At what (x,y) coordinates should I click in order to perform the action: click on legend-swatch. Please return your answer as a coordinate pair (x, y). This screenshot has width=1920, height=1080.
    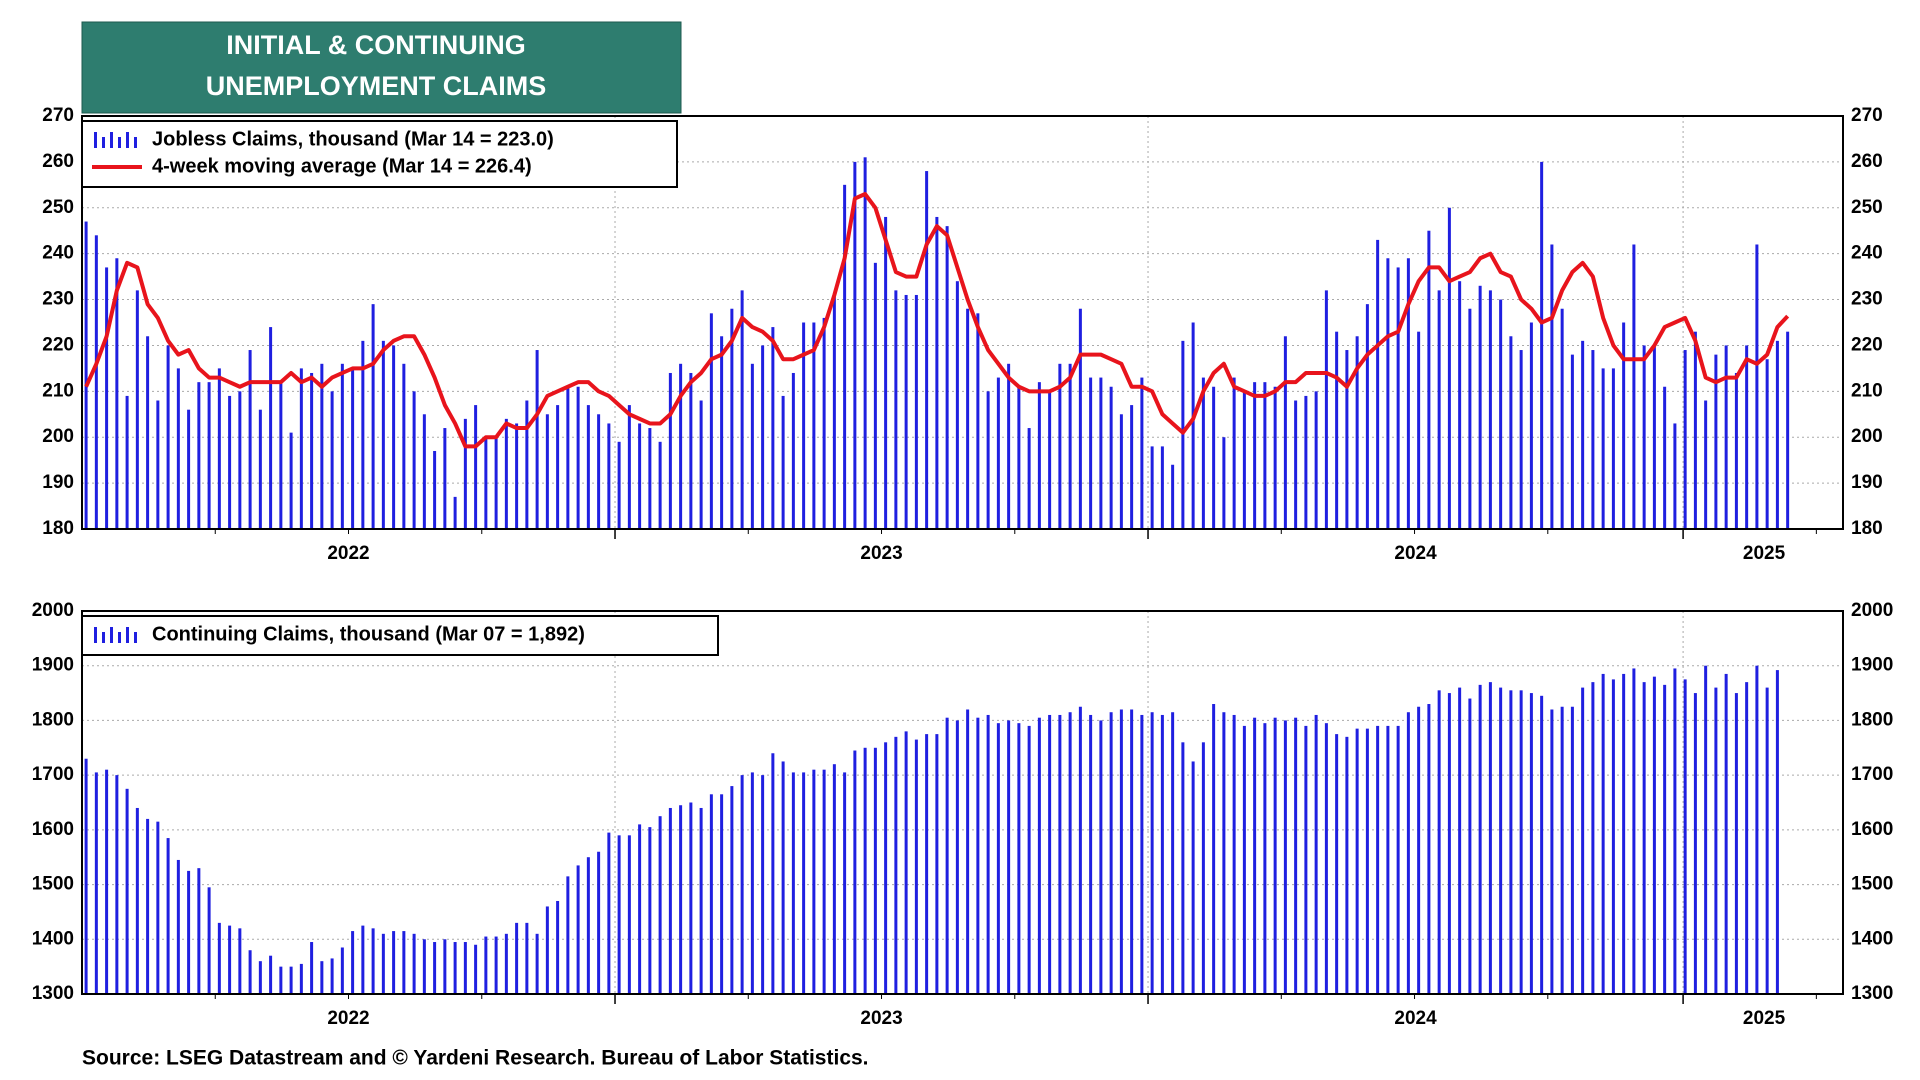
    Looking at the image, I should click on (119, 637).